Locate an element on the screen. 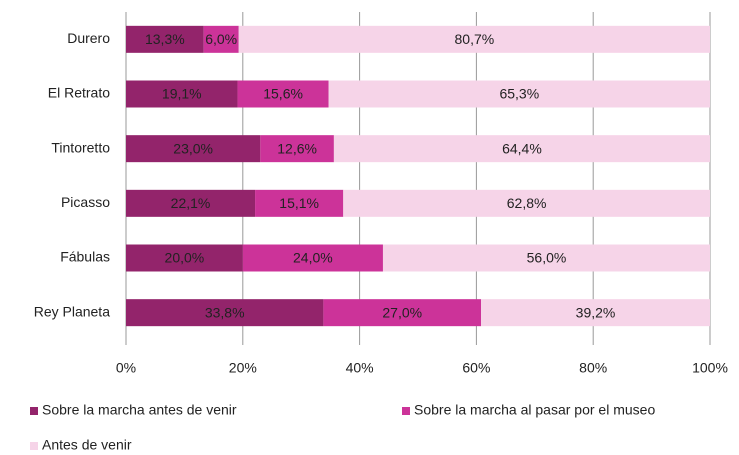  y-tick-label: Rey Planeta is located at coordinates (72, 311).